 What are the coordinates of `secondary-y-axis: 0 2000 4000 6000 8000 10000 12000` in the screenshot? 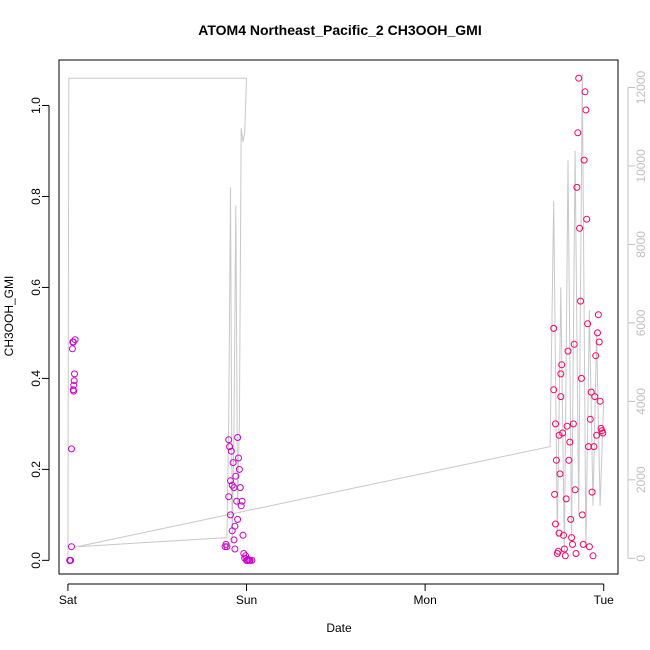 It's located at (637, 316).